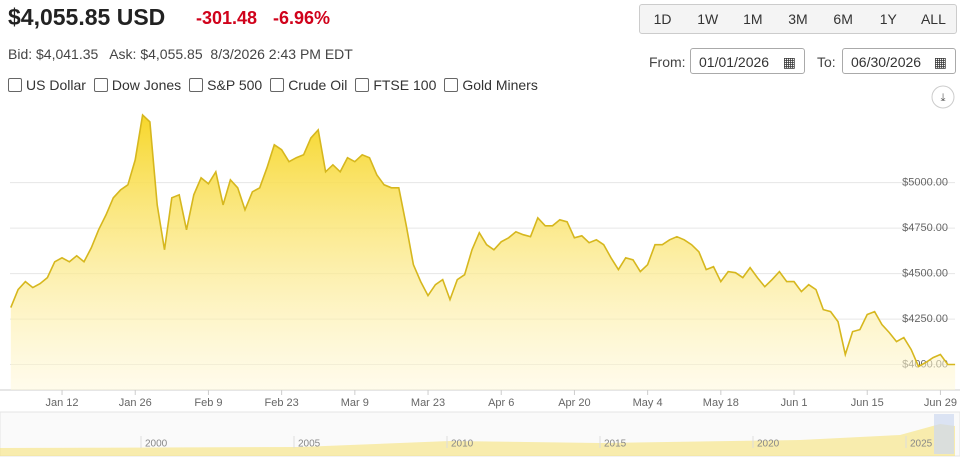 Image resolution: width=960 pixels, height=463 pixels. What do you see at coordinates (302, 18) in the screenshot?
I see `change-pct: -6.96%` at bounding box center [302, 18].